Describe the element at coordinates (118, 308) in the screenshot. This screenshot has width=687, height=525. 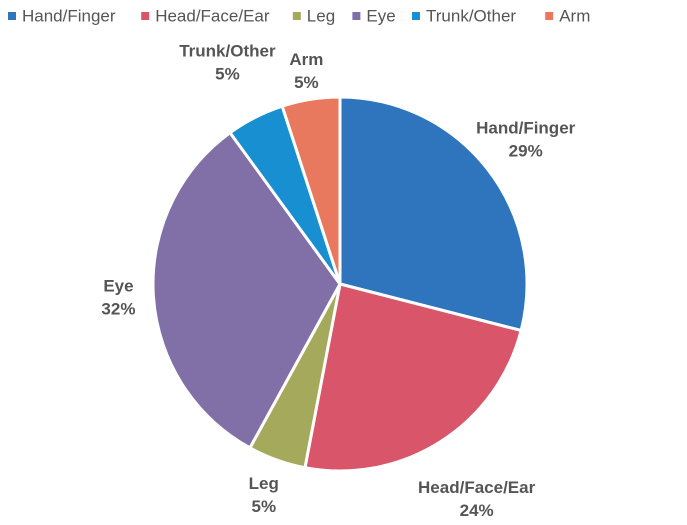
I see `slice-value: 32%` at that location.